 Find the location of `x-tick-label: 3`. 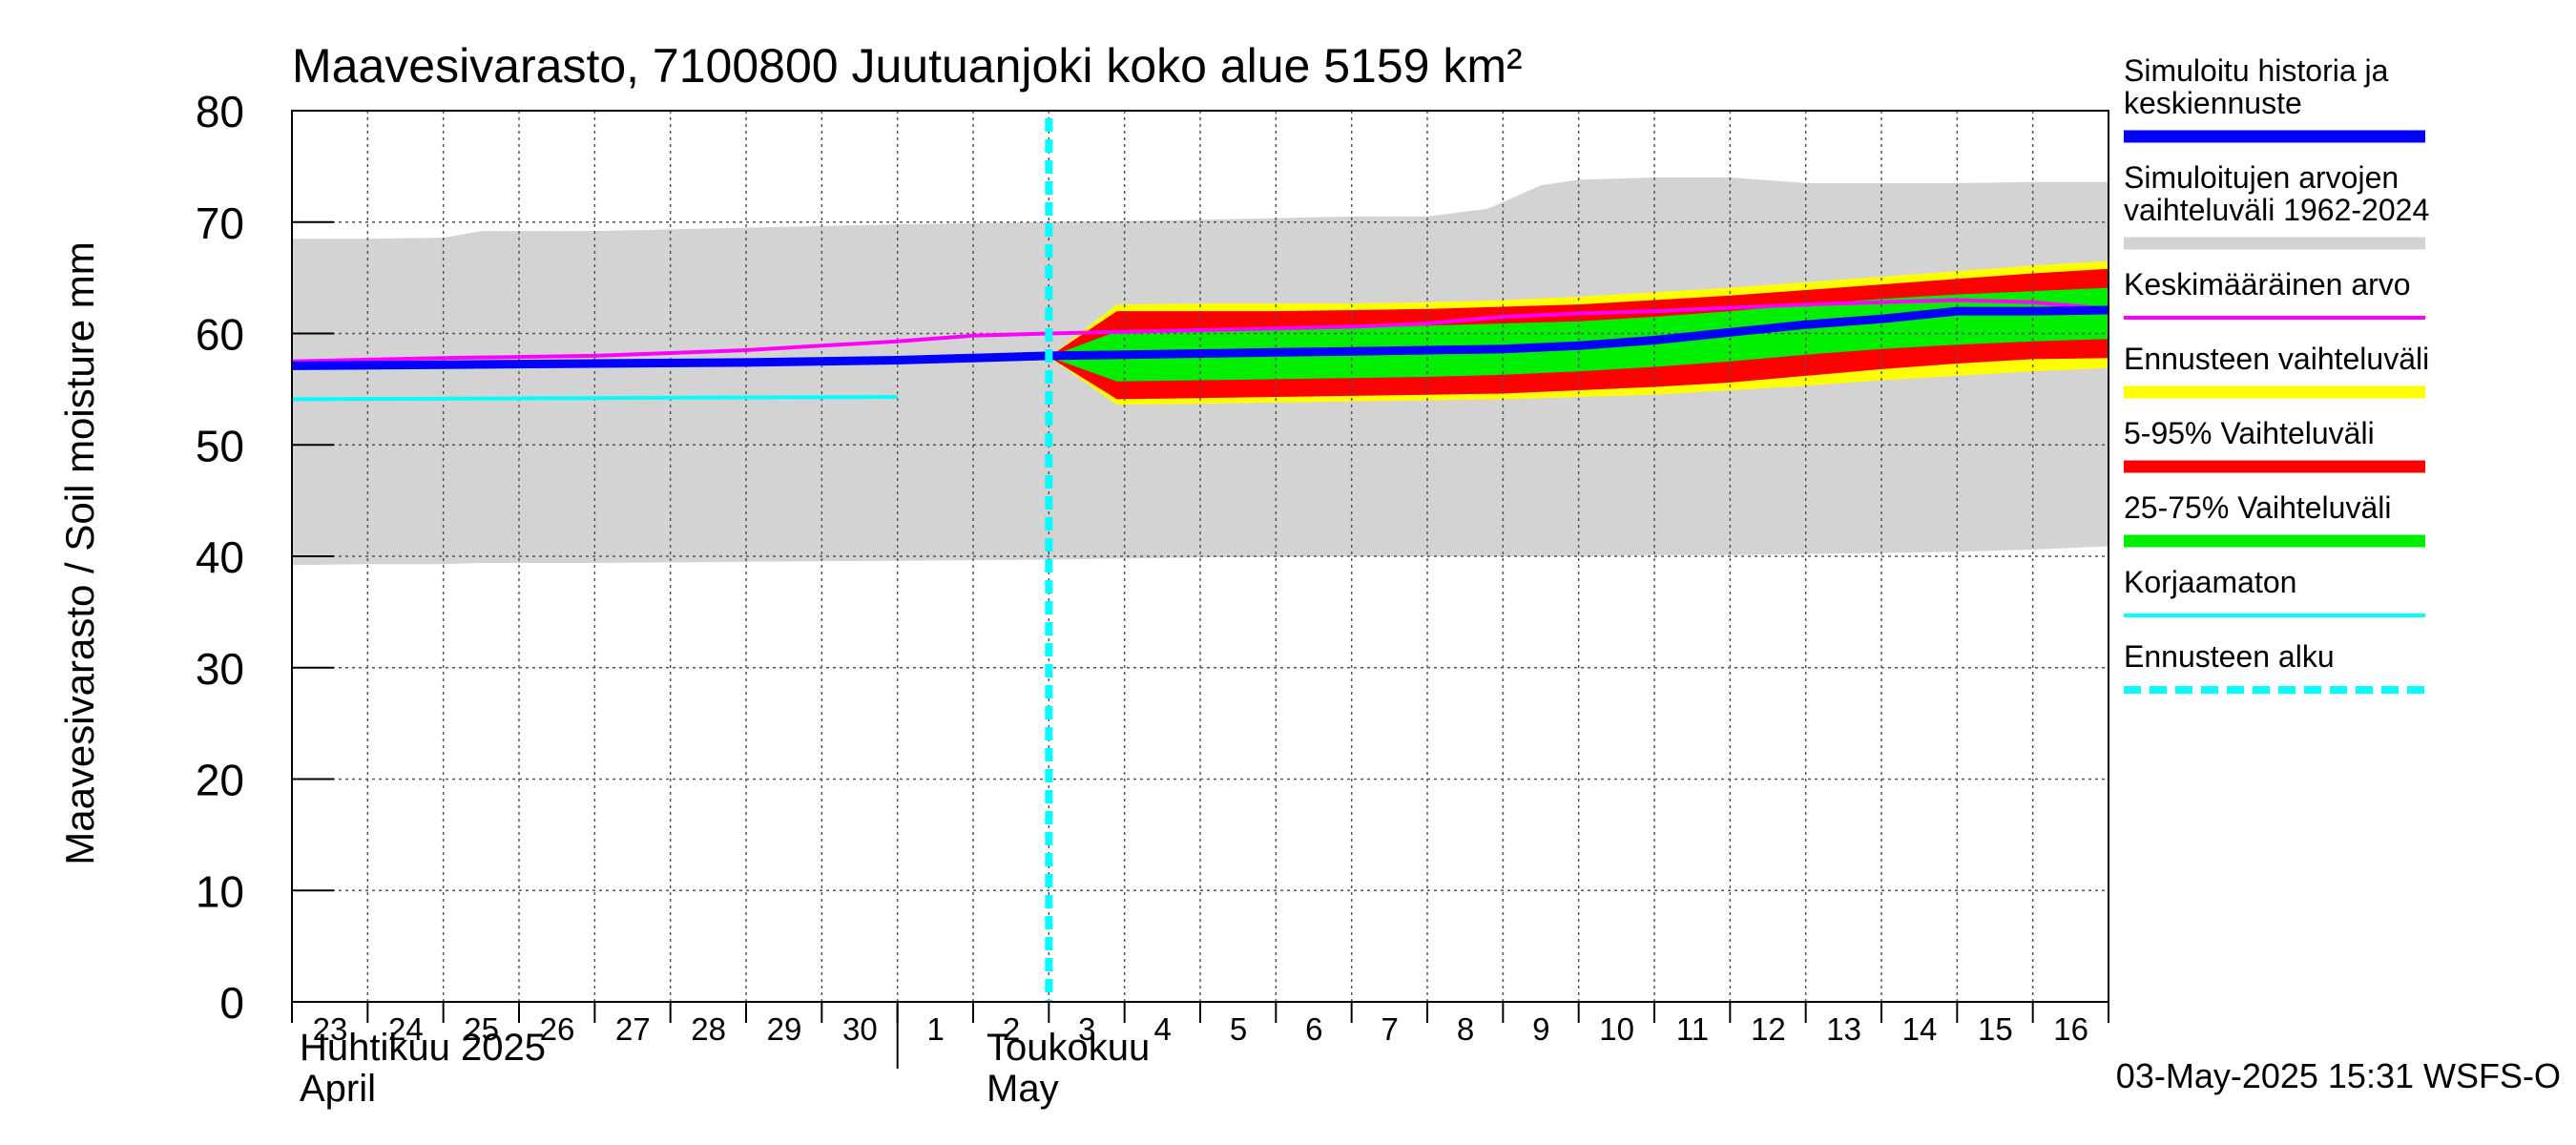

x-tick-label: 3 is located at coordinates (1086, 1029).